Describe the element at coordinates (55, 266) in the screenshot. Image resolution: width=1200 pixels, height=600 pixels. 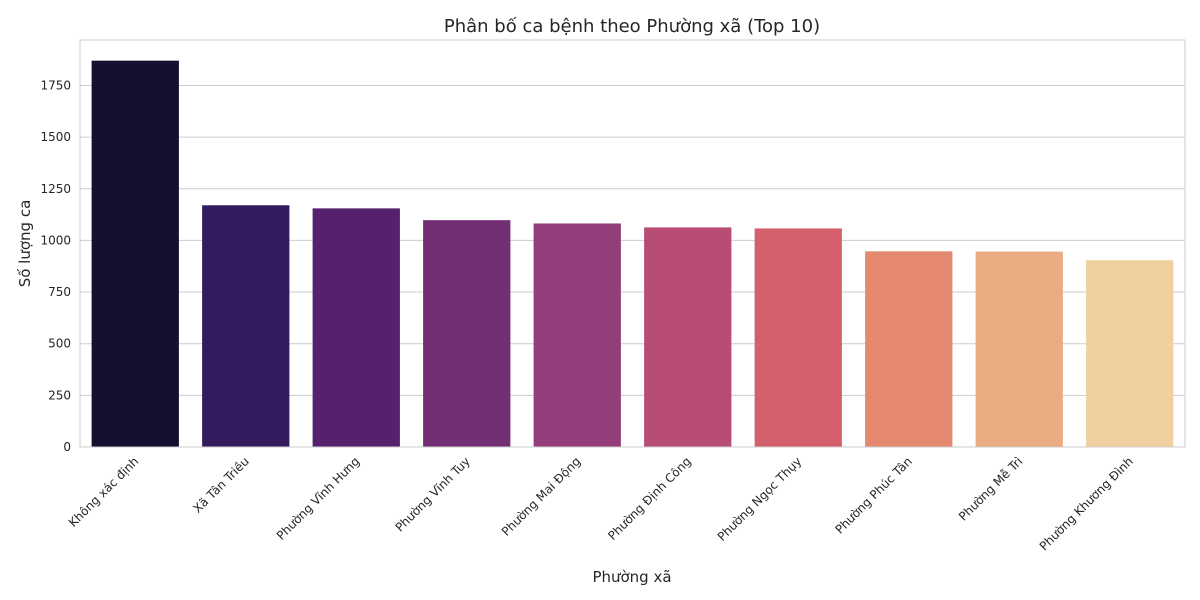
I see `y-axis-ticks: 0 250 500 750 1000 1250 1500 1750` at that location.